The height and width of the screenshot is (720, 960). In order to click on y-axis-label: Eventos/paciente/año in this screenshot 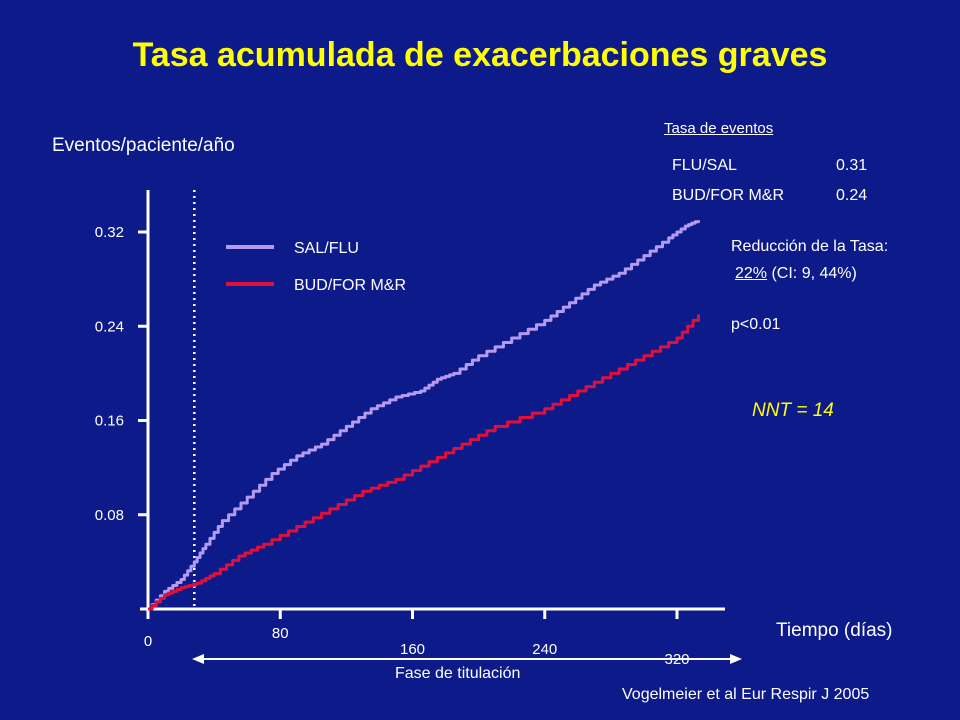, I will do `click(143, 145)`.